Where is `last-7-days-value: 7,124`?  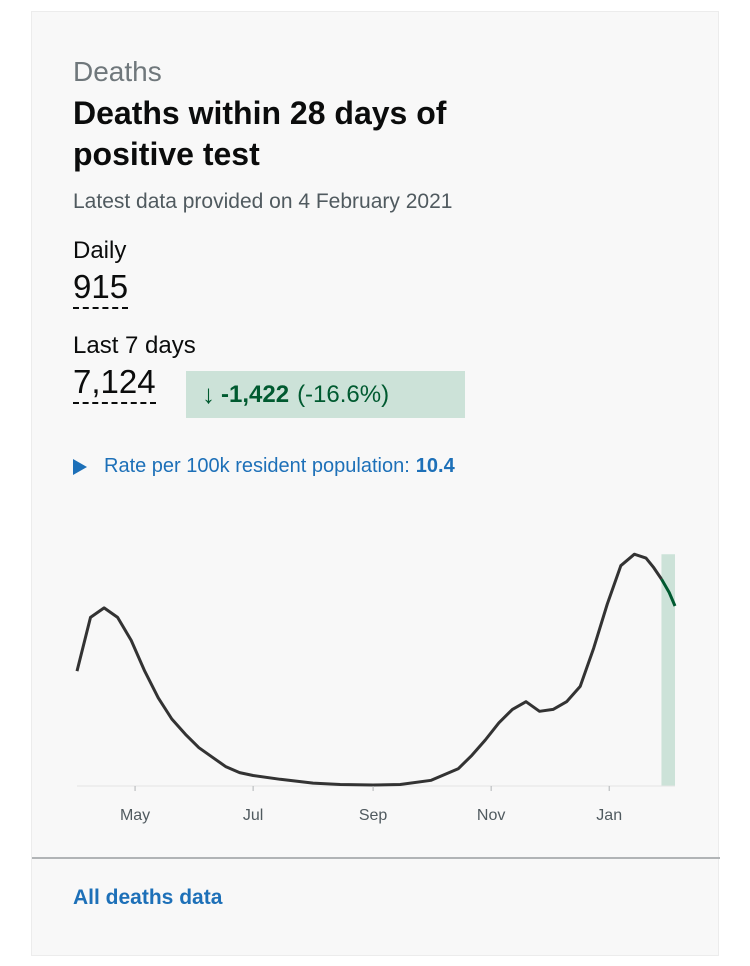
last-7-days-value: 7,124 is located at coordinates (114, 384).